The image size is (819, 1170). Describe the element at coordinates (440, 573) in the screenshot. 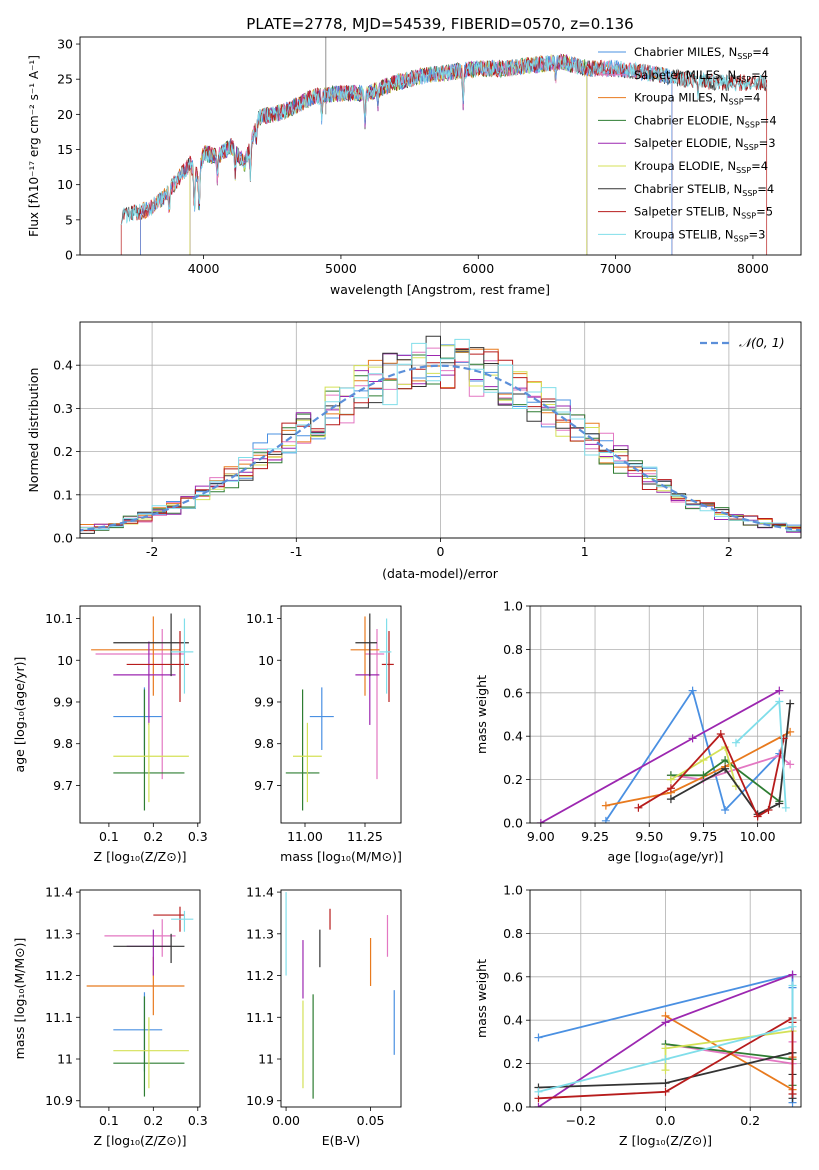

I see `residuals-xlabel: (data-model)/error` at that location.